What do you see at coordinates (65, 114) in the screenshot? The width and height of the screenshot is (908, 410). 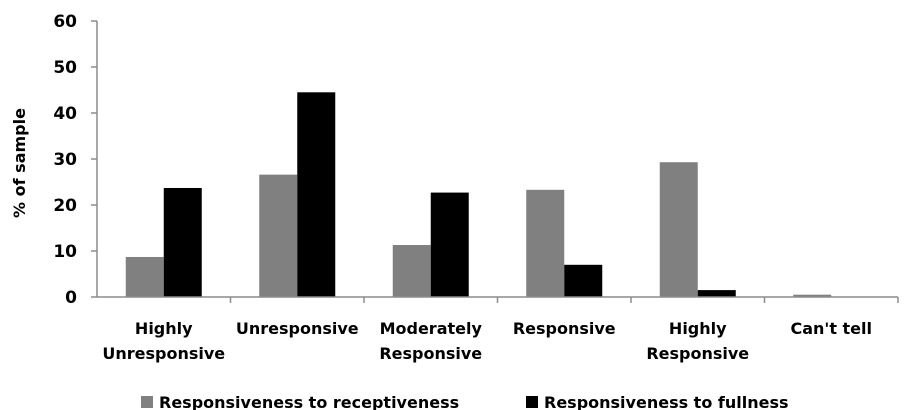 I see `y-tick-label: 40` at bounding box center [65, 114].